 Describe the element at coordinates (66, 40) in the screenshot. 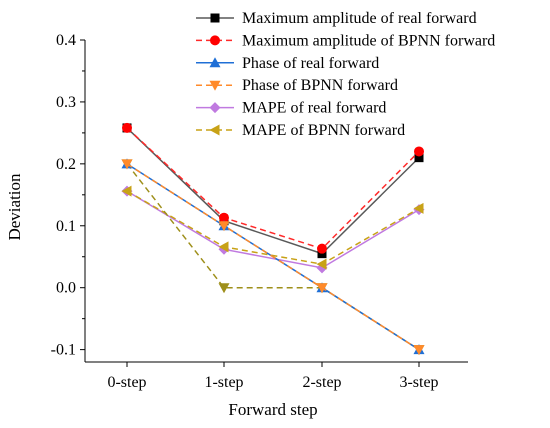

I see `y-tick-label: 0.4` at that location.